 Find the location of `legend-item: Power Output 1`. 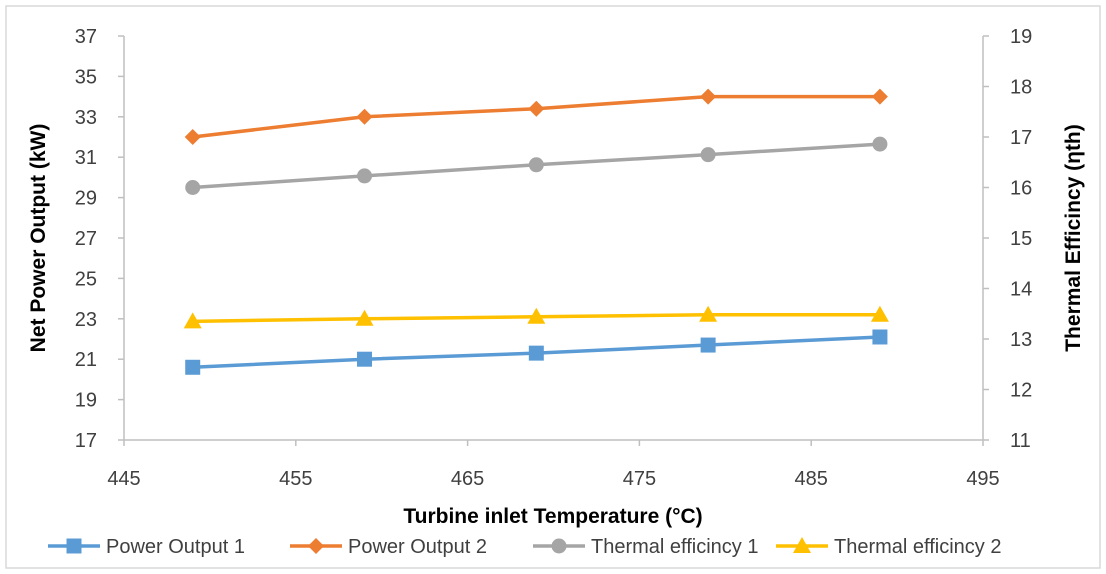

legend-item: Power Output 1 is located at coordinates (146, 547).